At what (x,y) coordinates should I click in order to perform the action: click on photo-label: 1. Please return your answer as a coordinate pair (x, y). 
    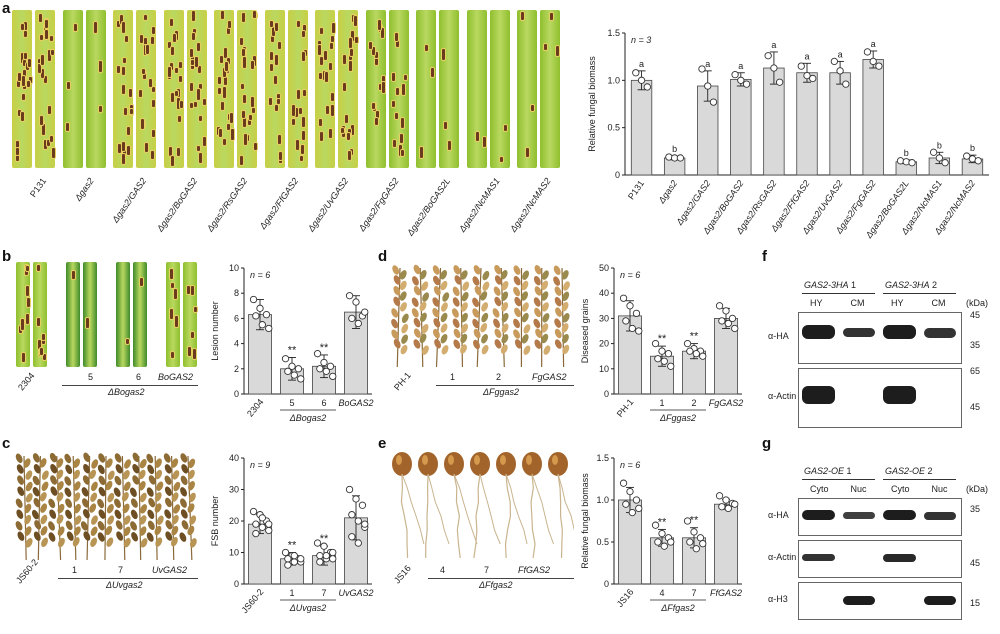
    Looking at the image, I should click on (453, 377).